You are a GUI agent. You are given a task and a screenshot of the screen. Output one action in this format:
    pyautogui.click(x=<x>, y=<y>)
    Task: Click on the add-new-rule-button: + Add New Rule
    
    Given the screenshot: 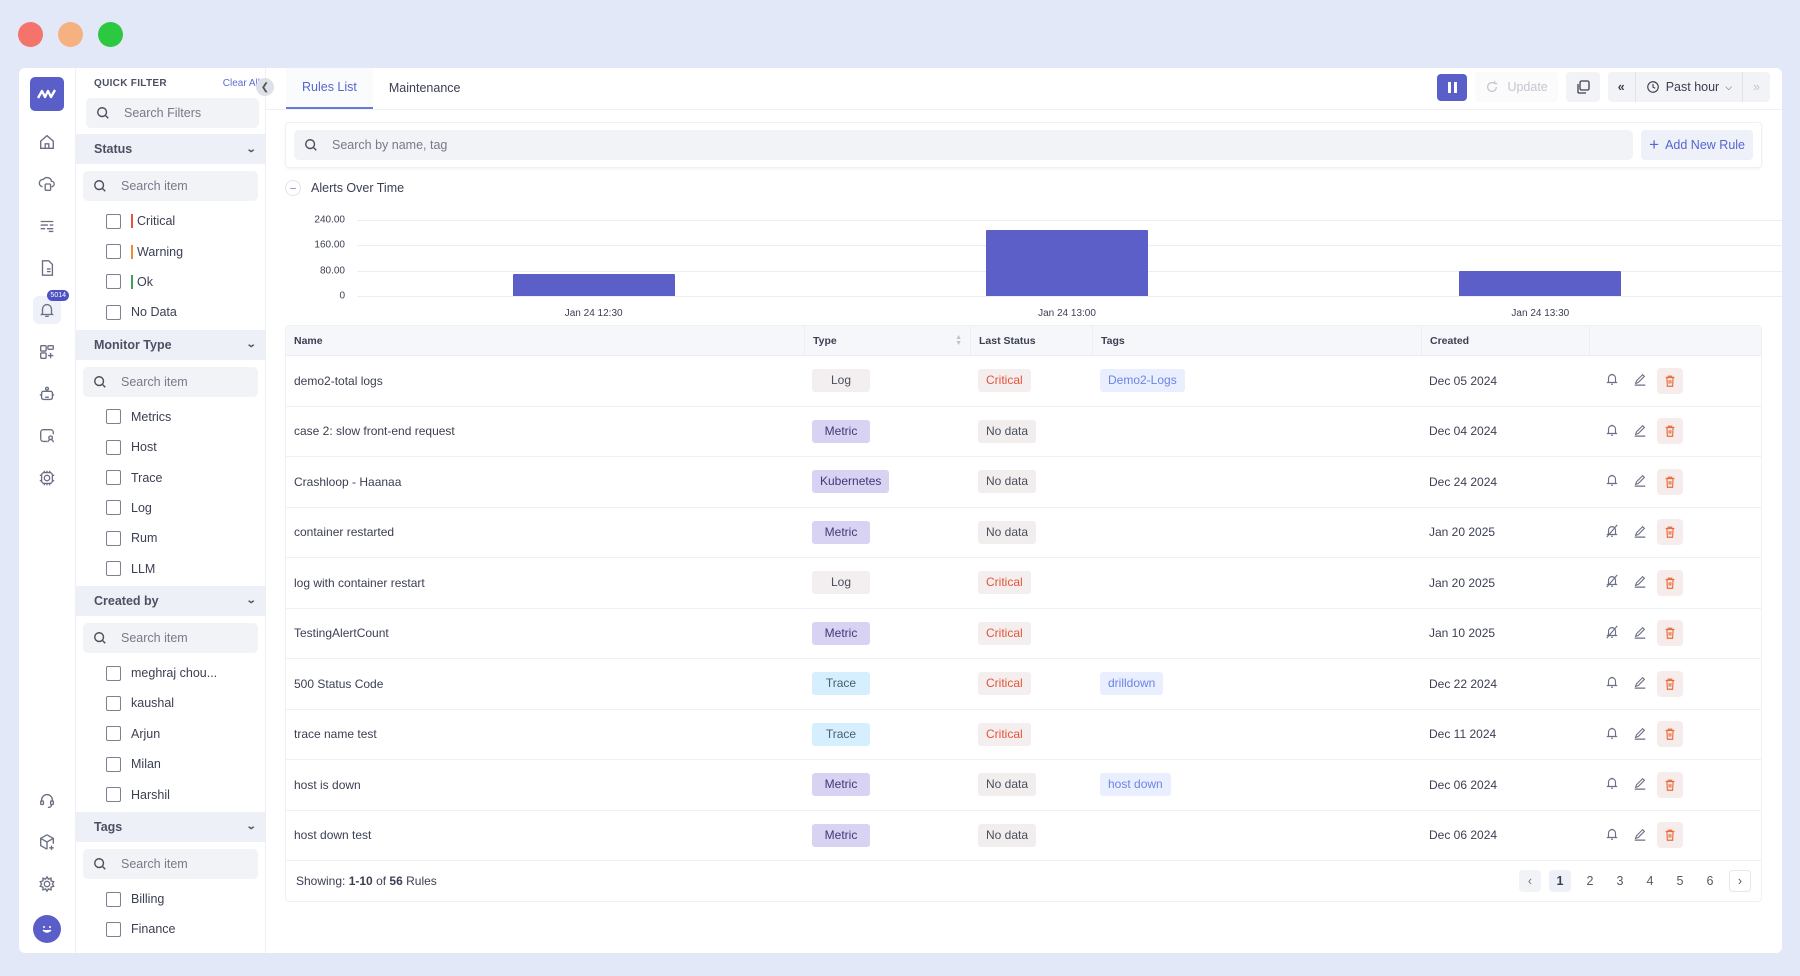 What is the action you would take?
    pyautogui.click(x=1697, y=145)
    